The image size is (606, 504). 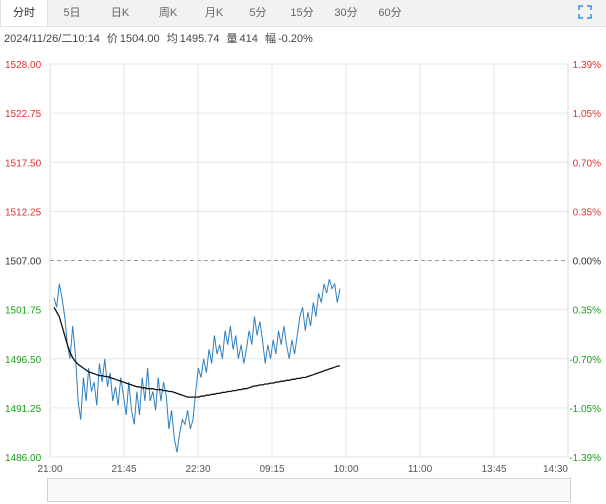 I want to click on pct-tick-label: -0.70%, so click(x=585, y=360).